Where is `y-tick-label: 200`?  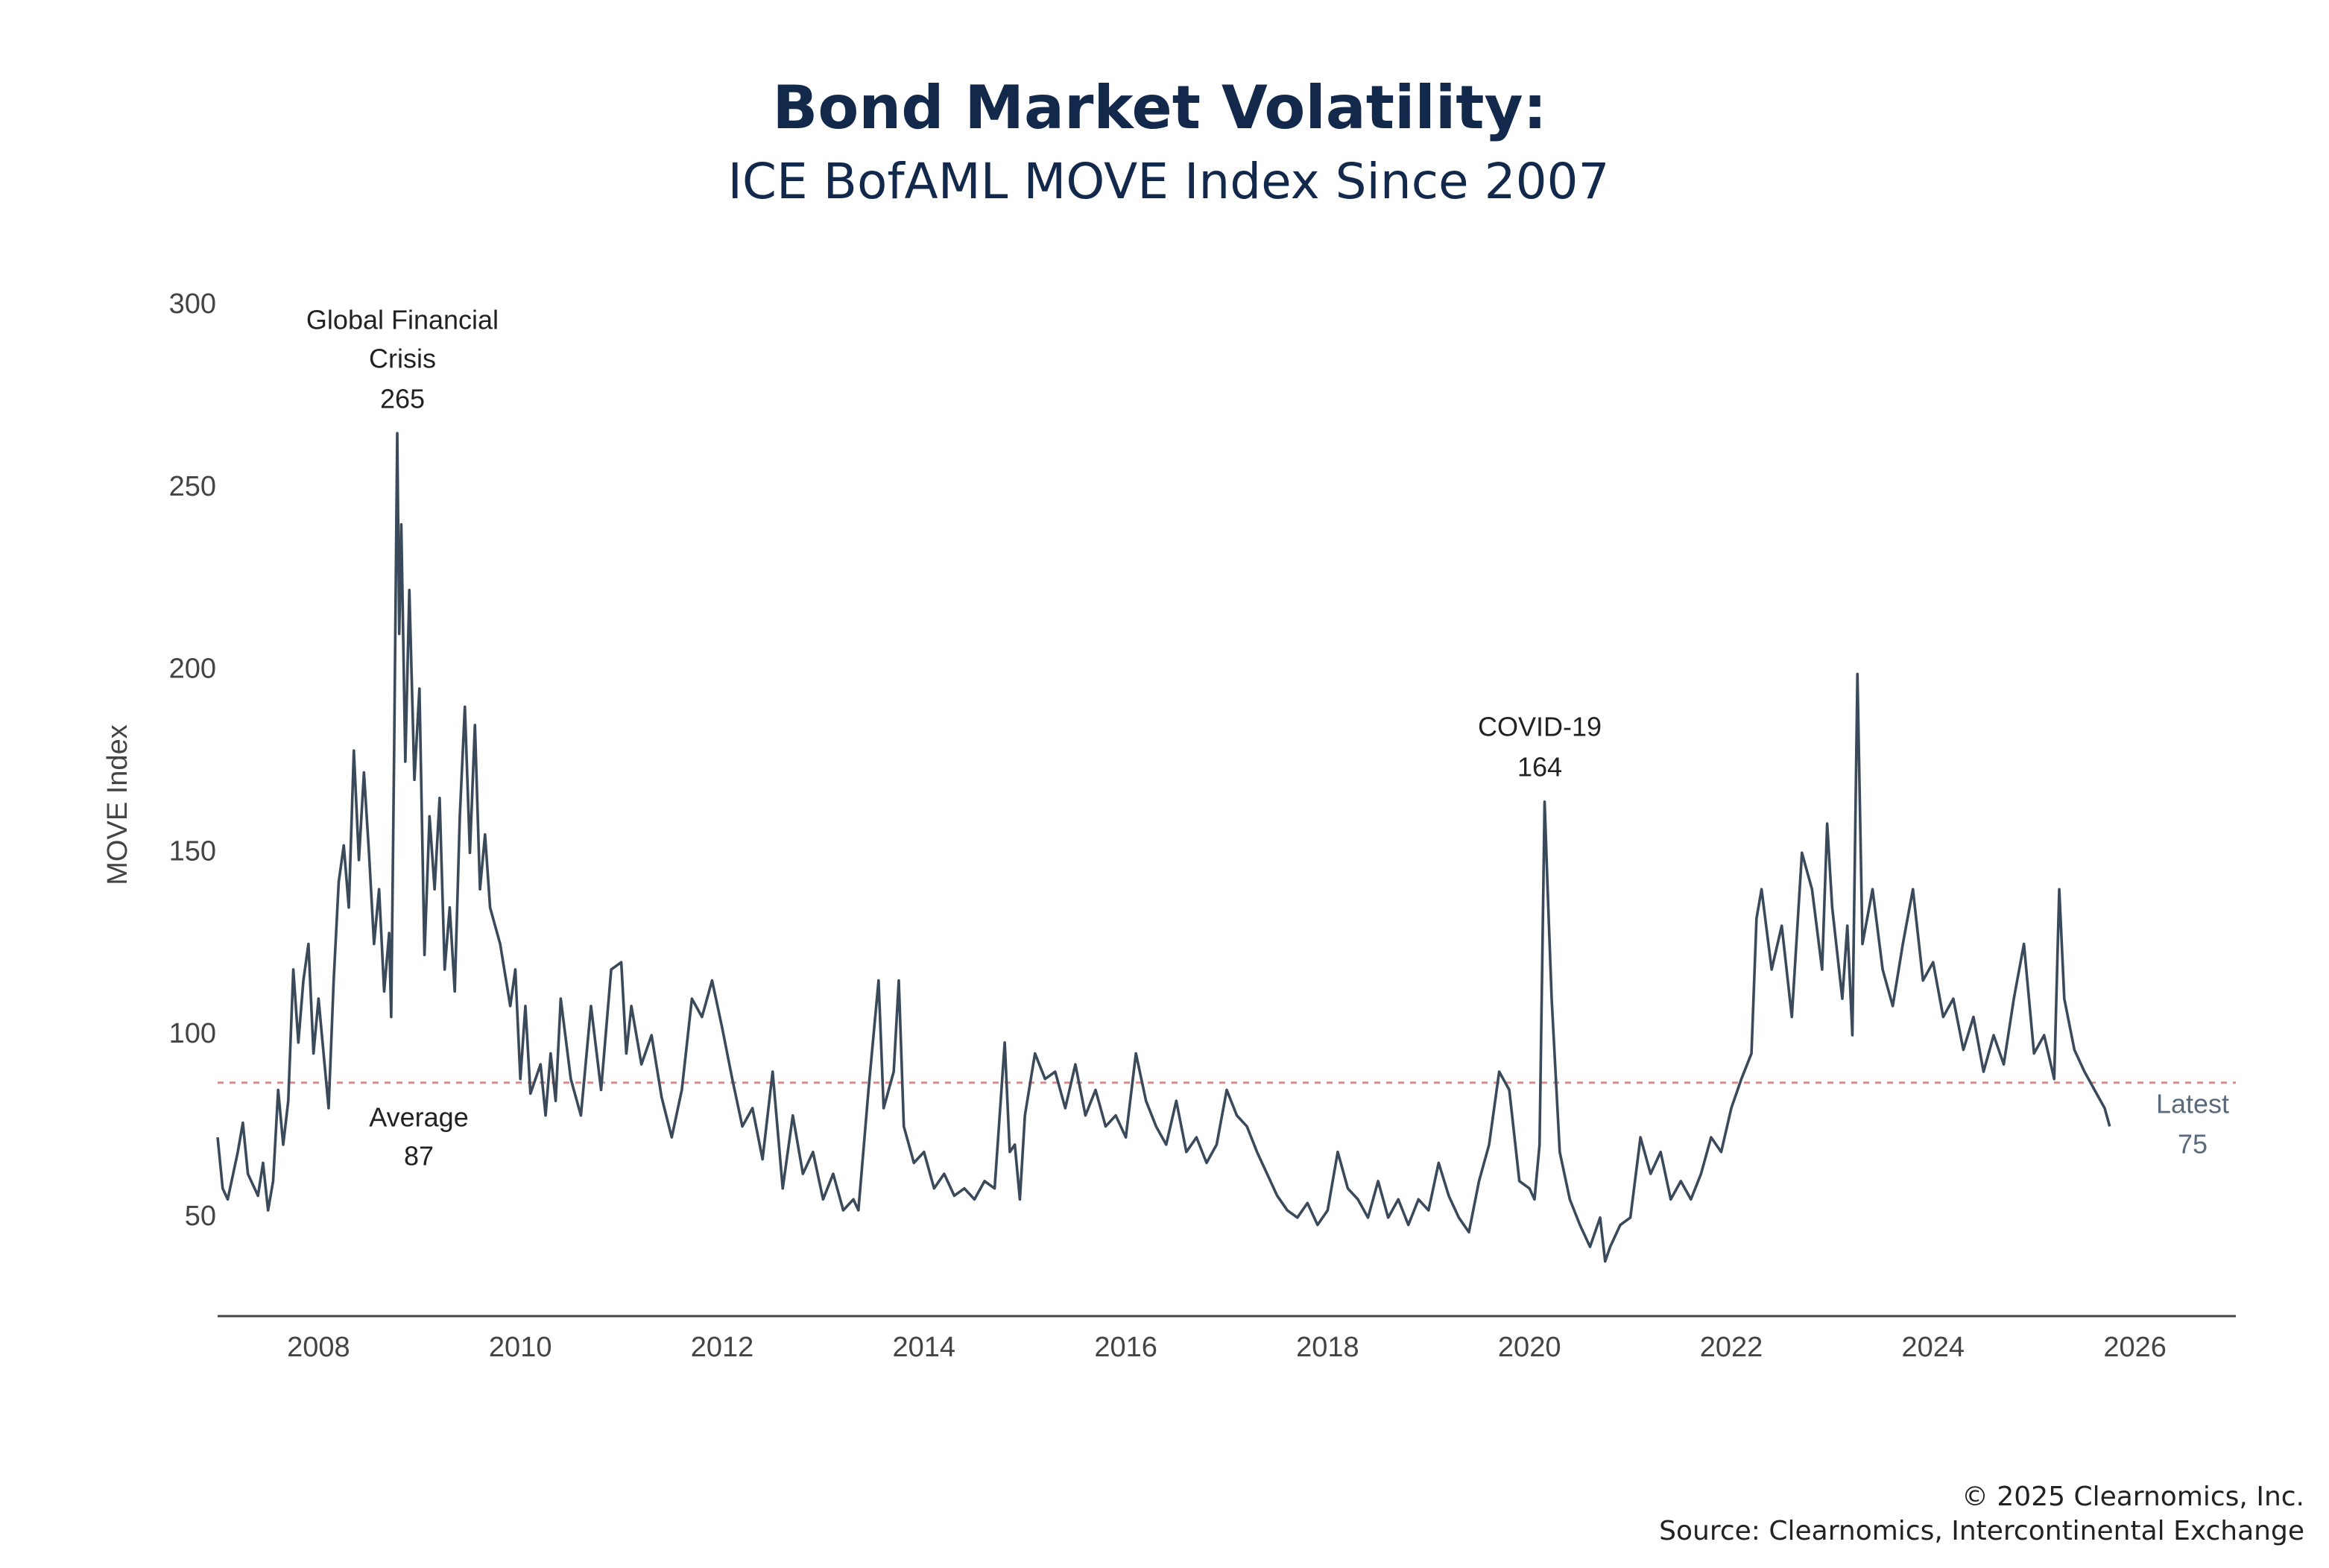 y-tick-label: 200 is located at coordinates (193, 669).